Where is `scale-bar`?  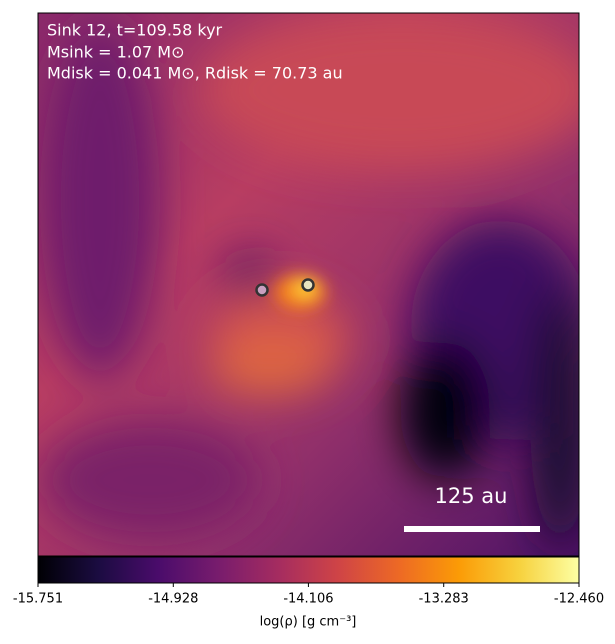 scale-bar is located at coordinates (472, 529).